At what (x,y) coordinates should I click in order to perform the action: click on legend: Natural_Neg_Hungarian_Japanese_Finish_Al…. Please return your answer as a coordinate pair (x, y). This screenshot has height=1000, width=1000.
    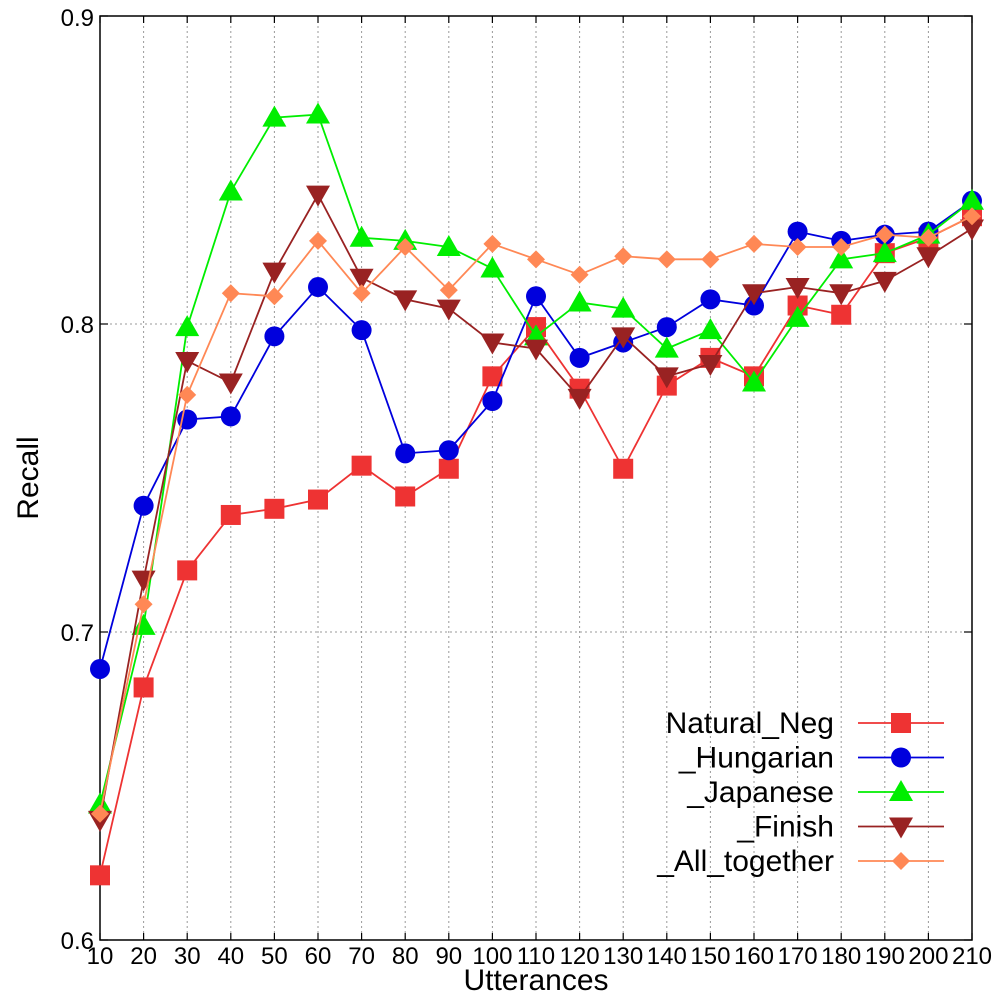
    Looking at the image, I should click on (800, 792).